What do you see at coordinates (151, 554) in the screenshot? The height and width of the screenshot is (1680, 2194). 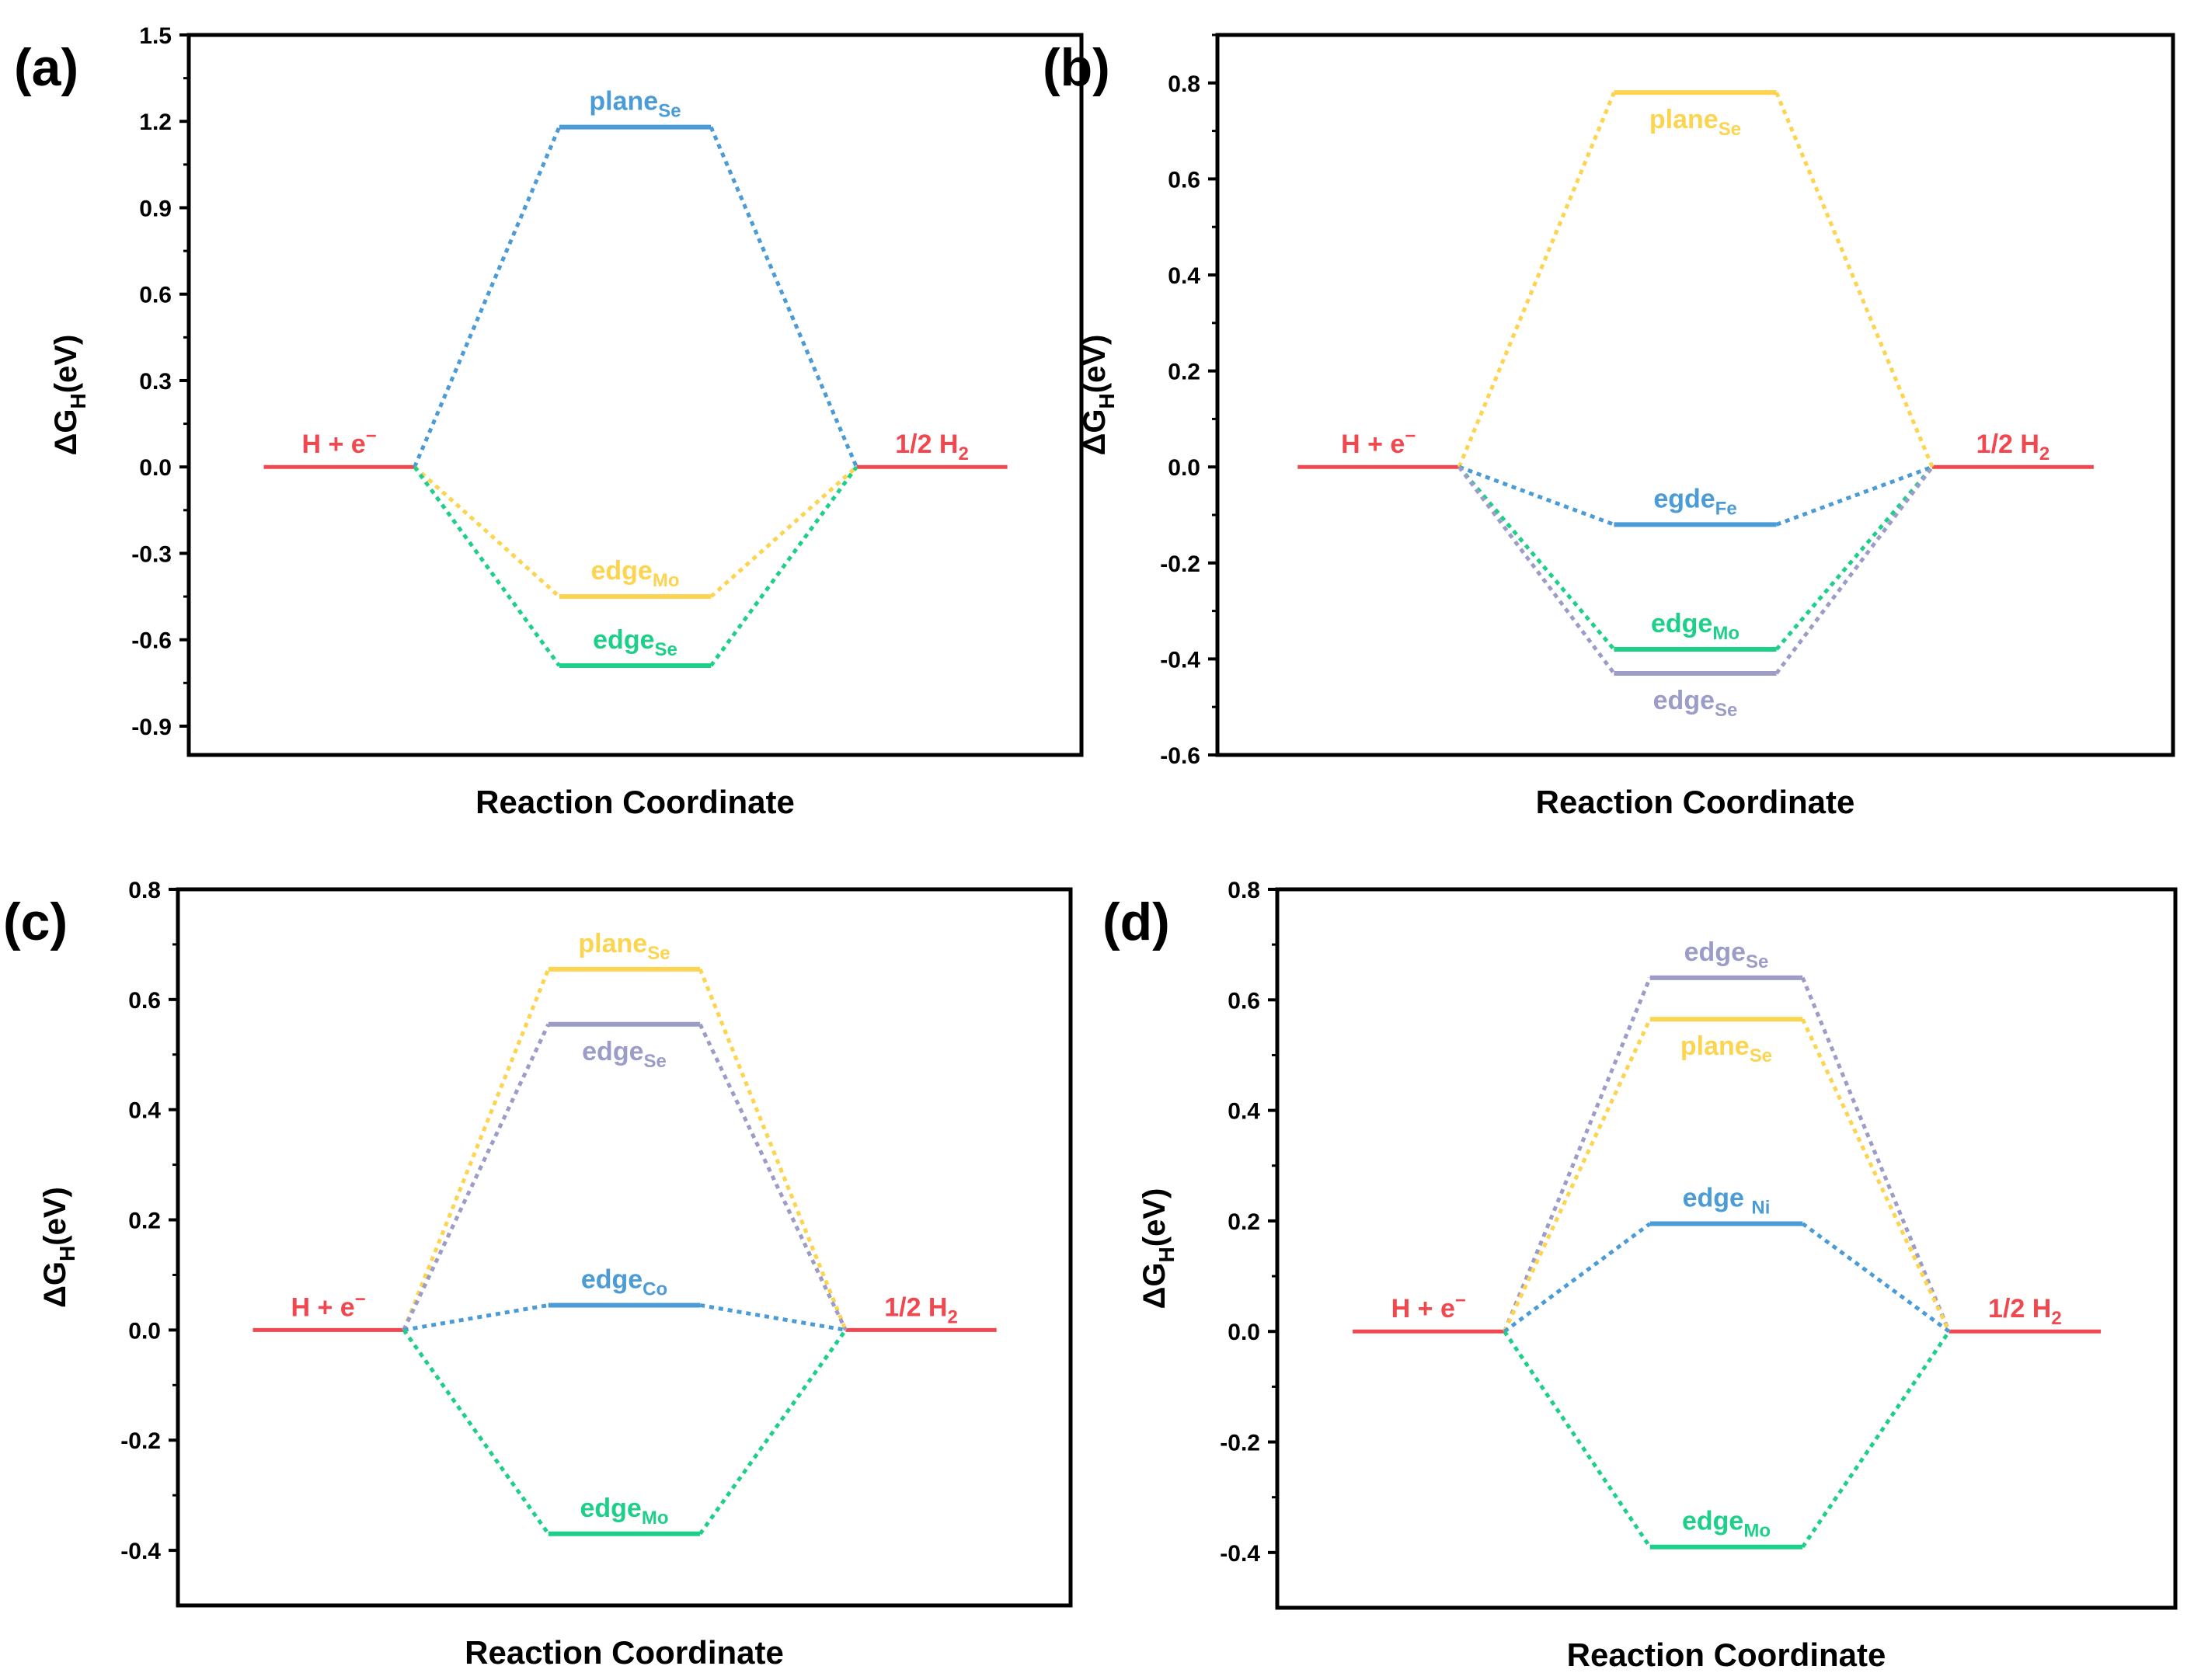 I see `y-tick-label: -0.3` at bounding box center [151, 554].